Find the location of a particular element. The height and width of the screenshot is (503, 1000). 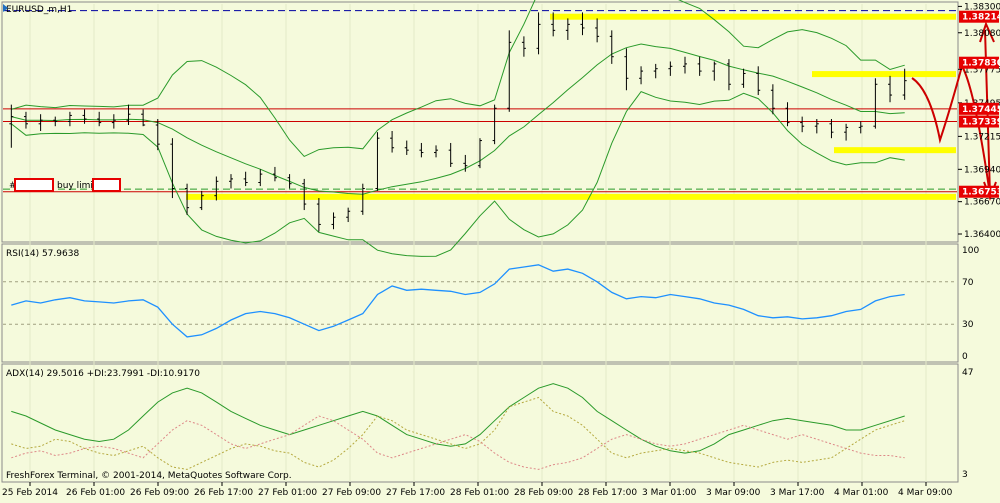

rsi-tick-label: 0 is located at coordinates (965, 357).